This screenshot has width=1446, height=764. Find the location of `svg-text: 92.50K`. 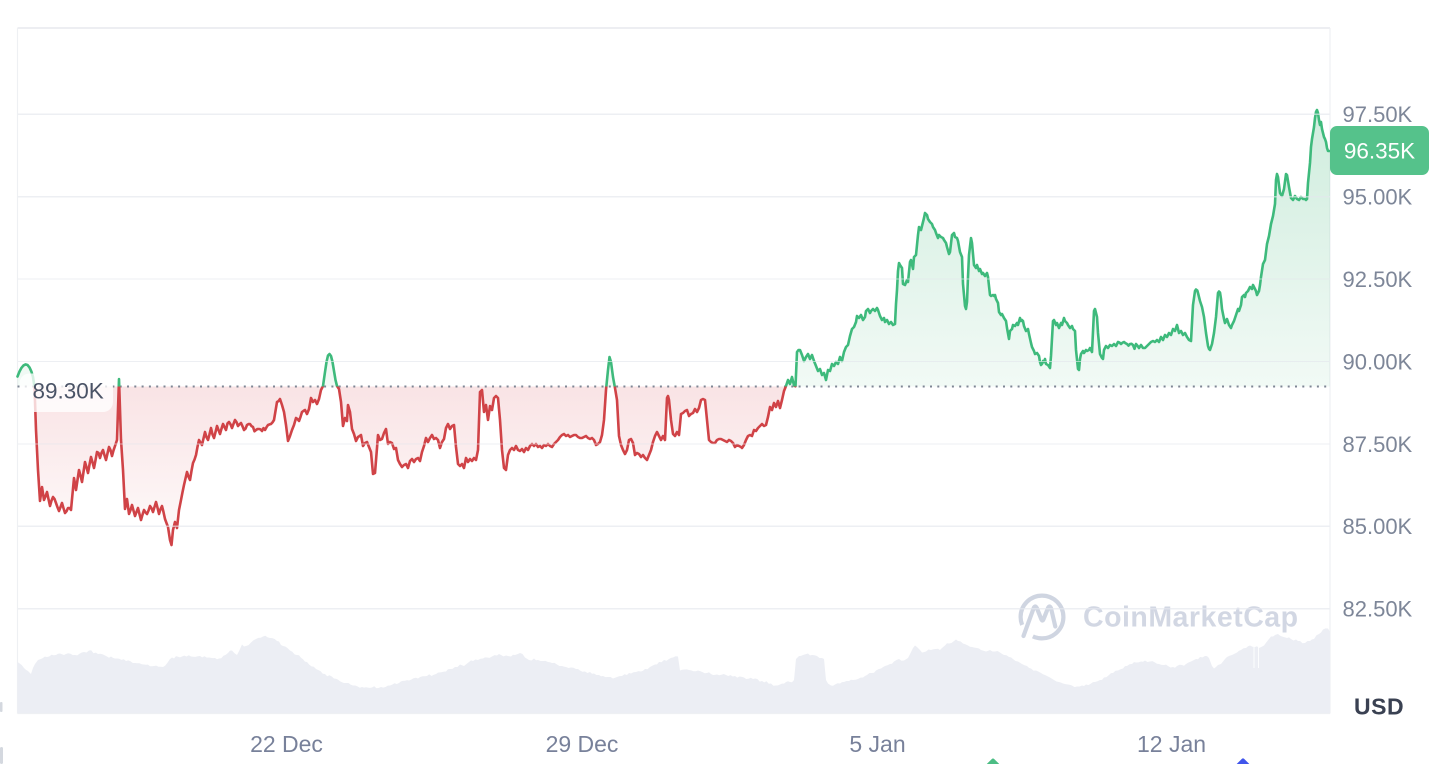

svg-text: 92.50K is located at coordinates (1378, 279).